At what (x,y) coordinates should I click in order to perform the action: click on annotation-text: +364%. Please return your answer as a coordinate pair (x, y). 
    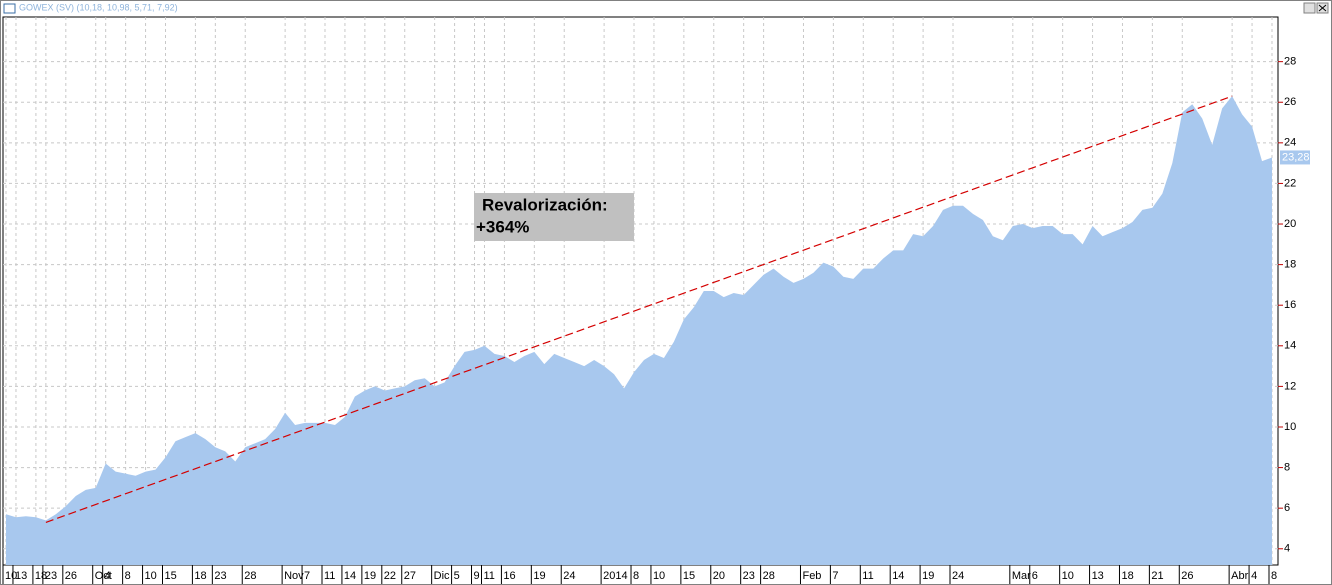
    Looking at the image, I should click on (502, 226).